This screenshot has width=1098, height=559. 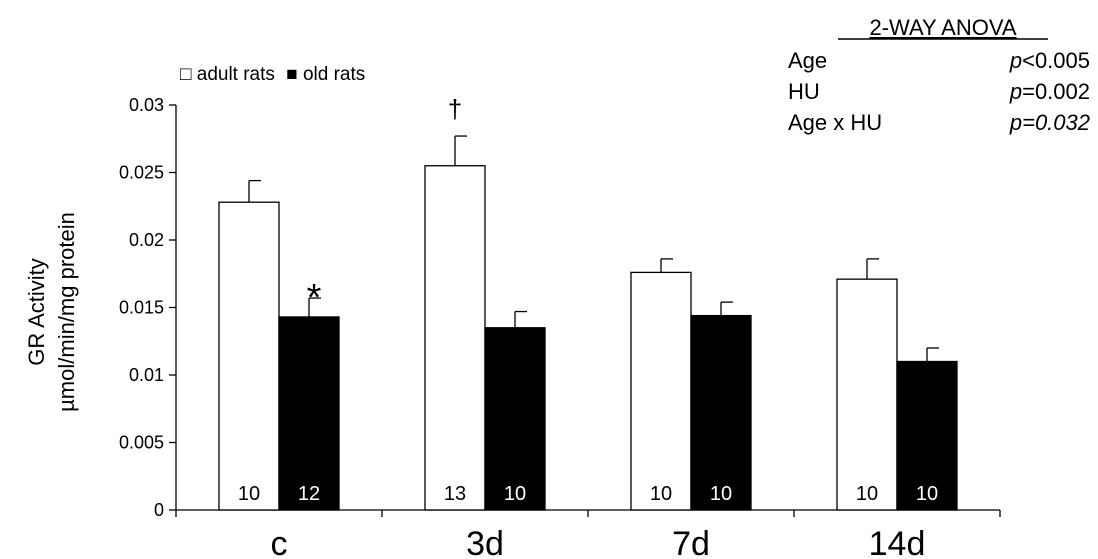 I want to click on x-category-label: 3d, so click(x=485, y=542).